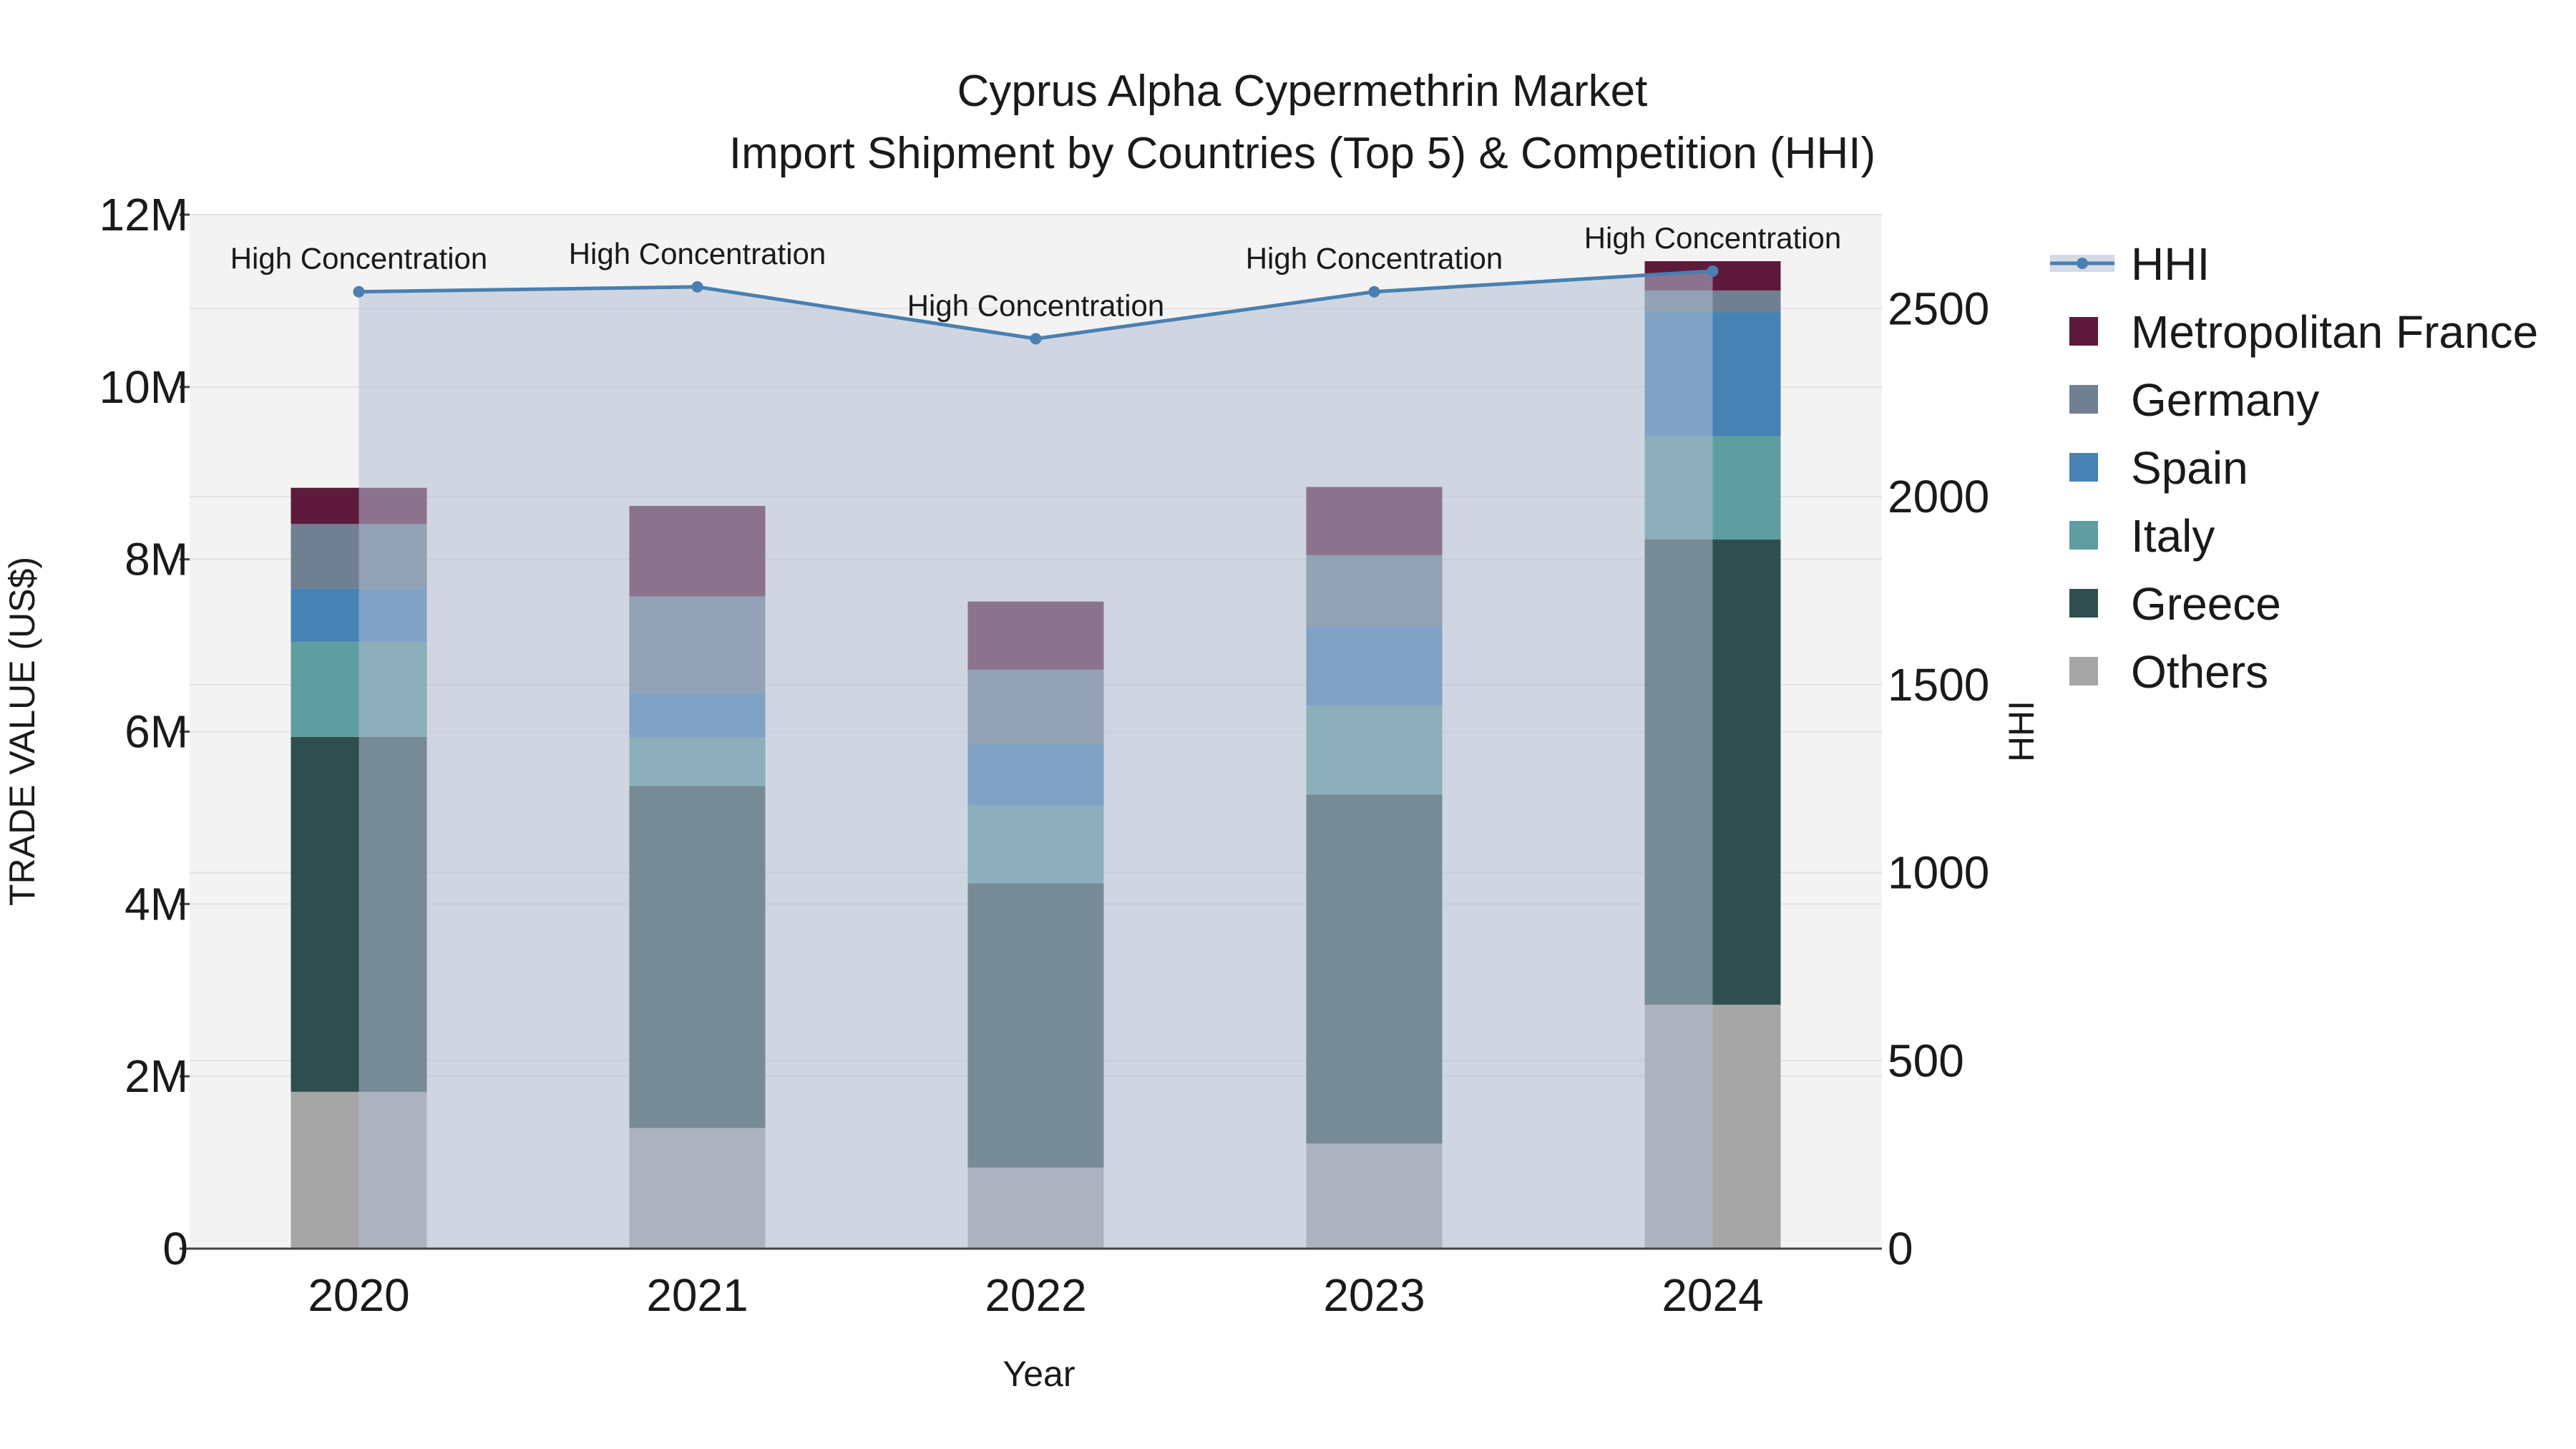 The image size is (2576, 1449). I want to click on y-tick-label: 4M, so click(156, 904).